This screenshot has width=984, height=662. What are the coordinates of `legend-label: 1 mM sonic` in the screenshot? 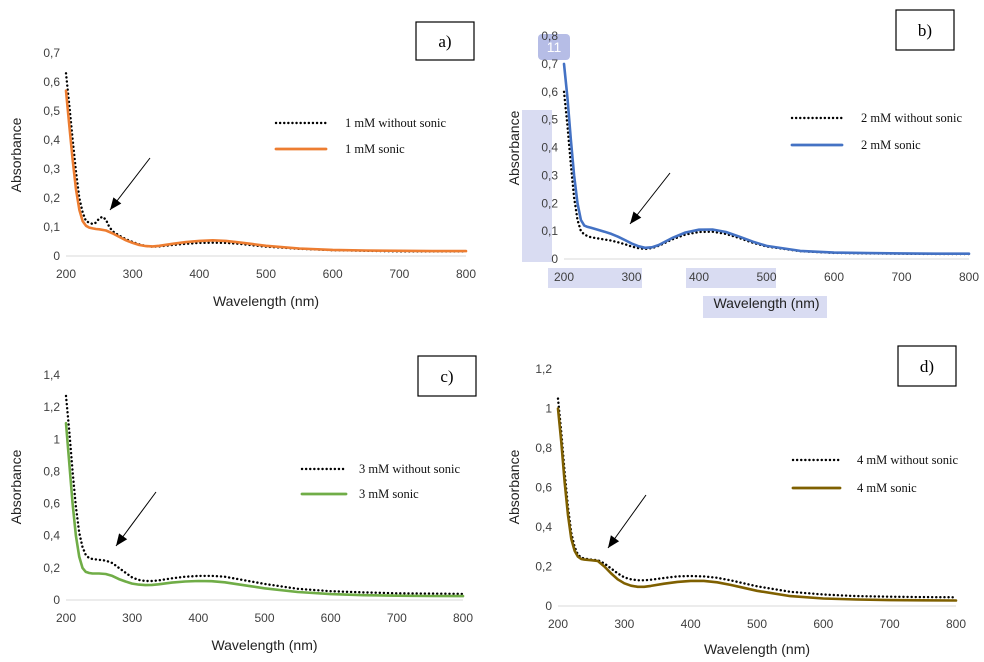 It's located at (375, 149).